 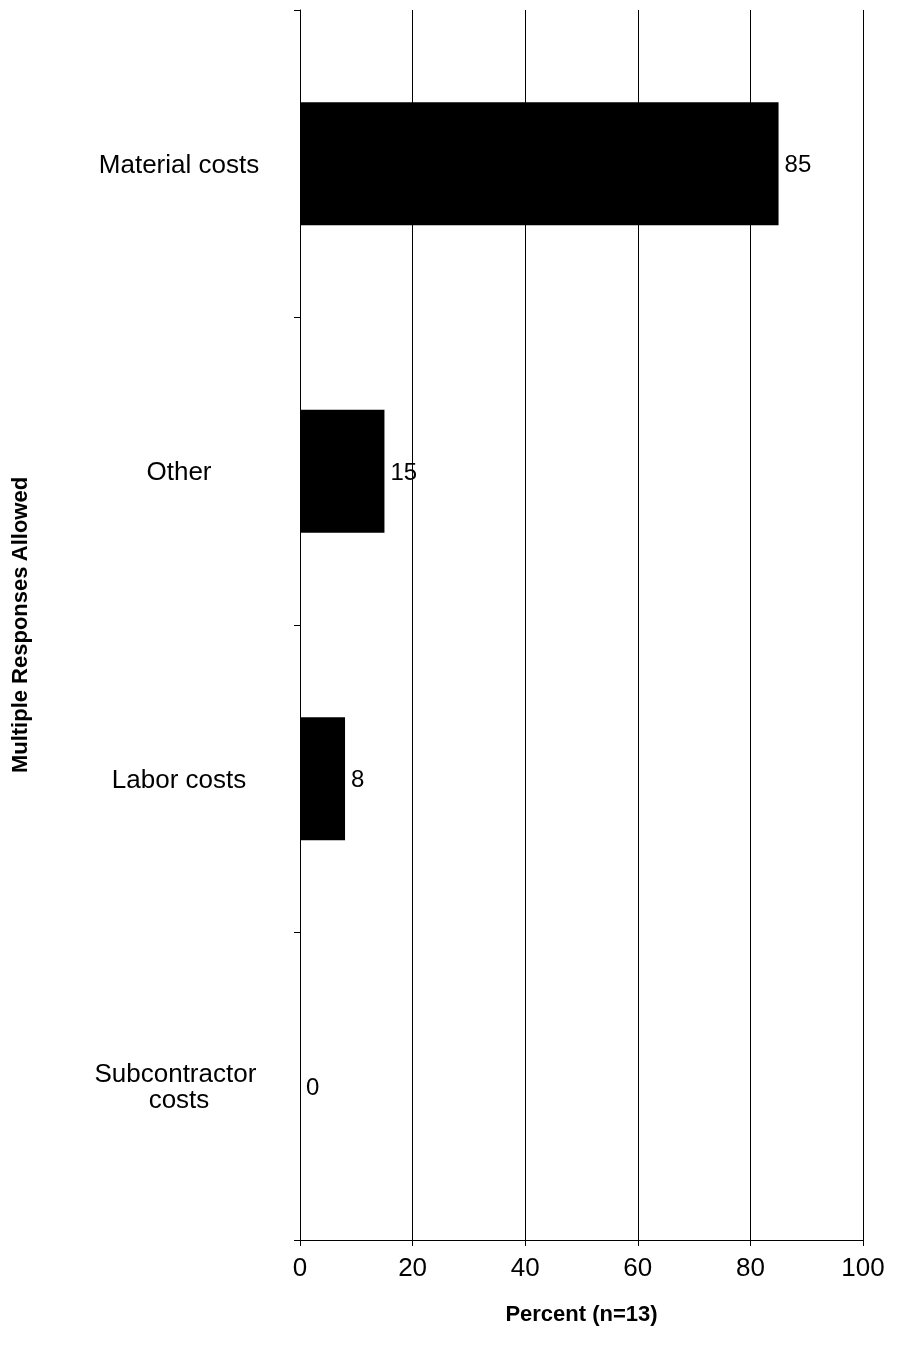 What do you see at coordinates (525, 1267) in the screenshot?
I see `x-tick-label: 40` at bounding box center [525, 1267].